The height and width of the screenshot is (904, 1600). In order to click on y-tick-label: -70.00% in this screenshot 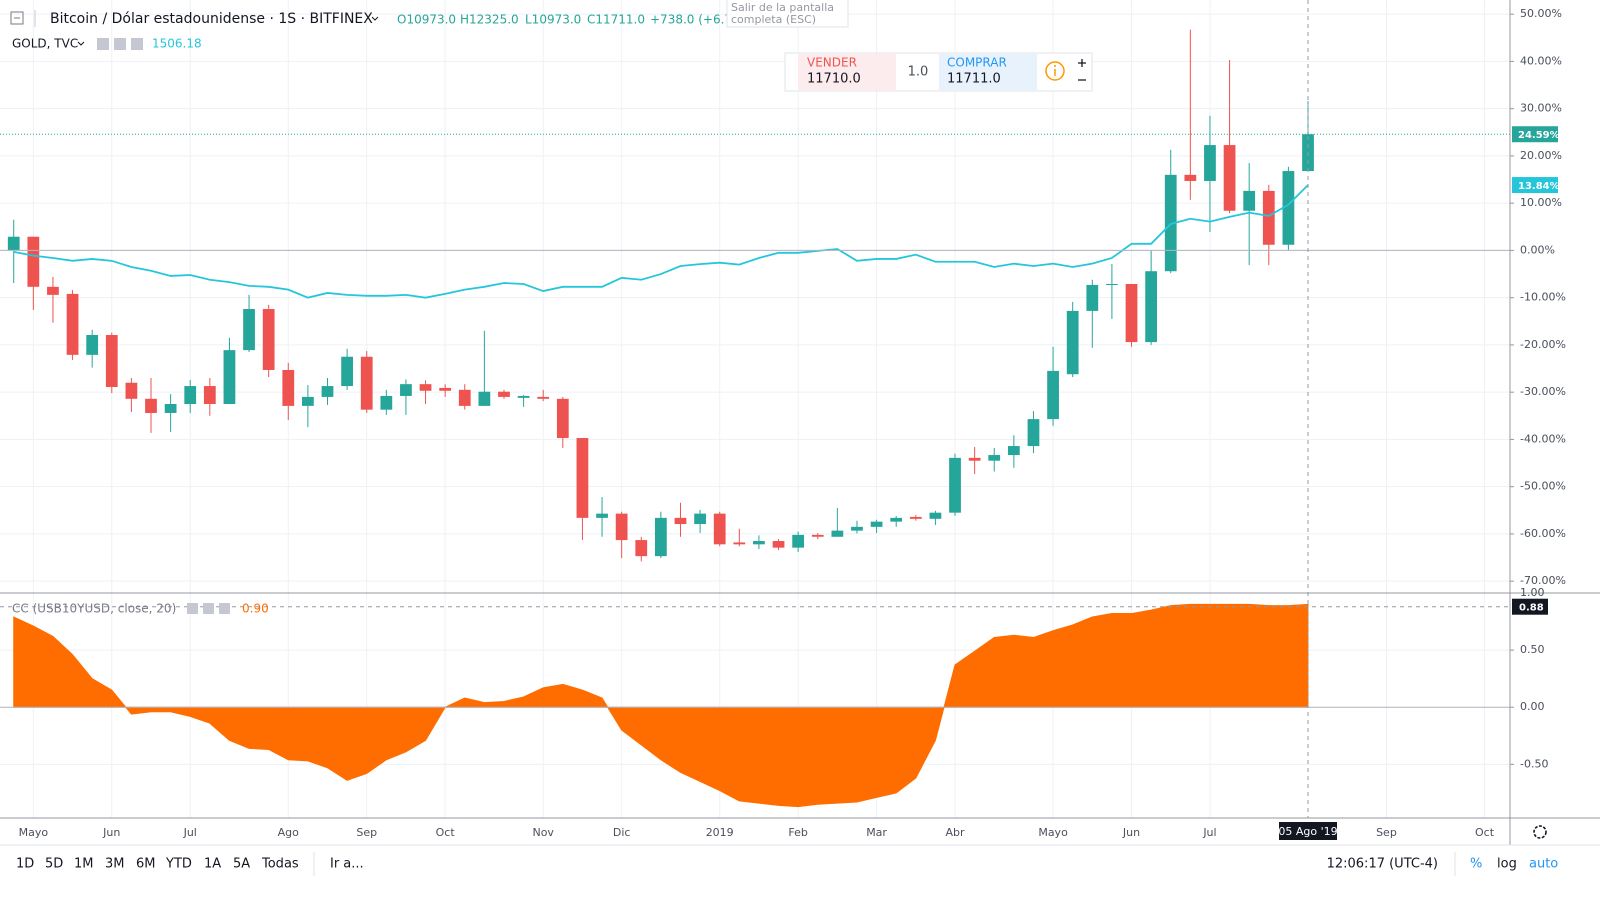, I will do `click(1543, 580)`.